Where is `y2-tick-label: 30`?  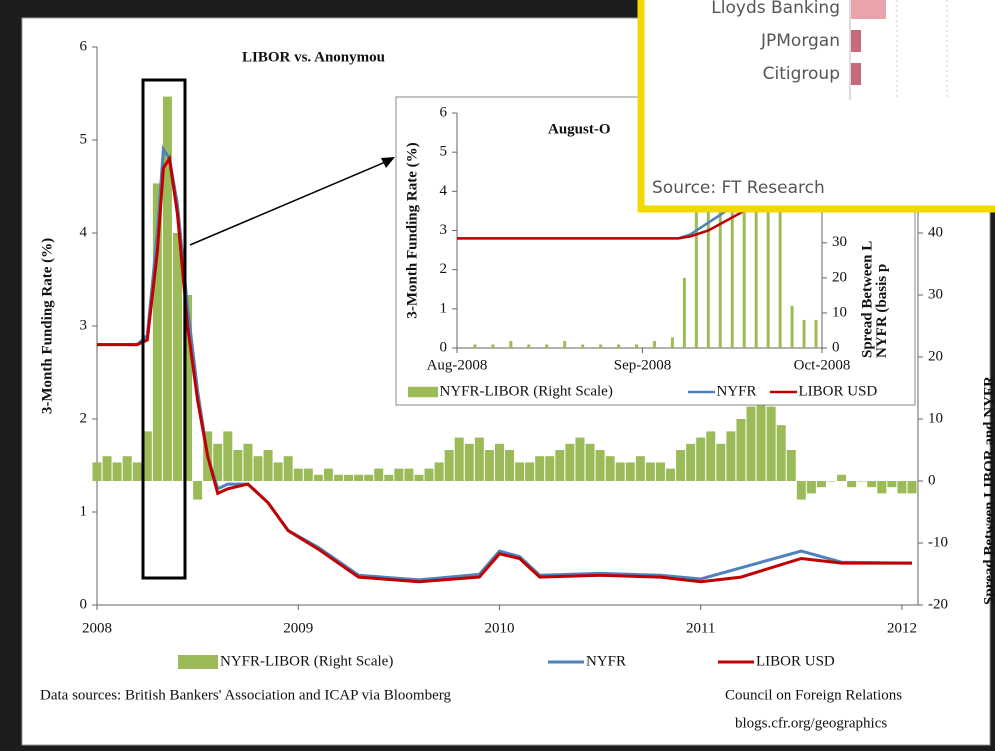
y2-tick-label: 30 is located at coordinates (935, 294).